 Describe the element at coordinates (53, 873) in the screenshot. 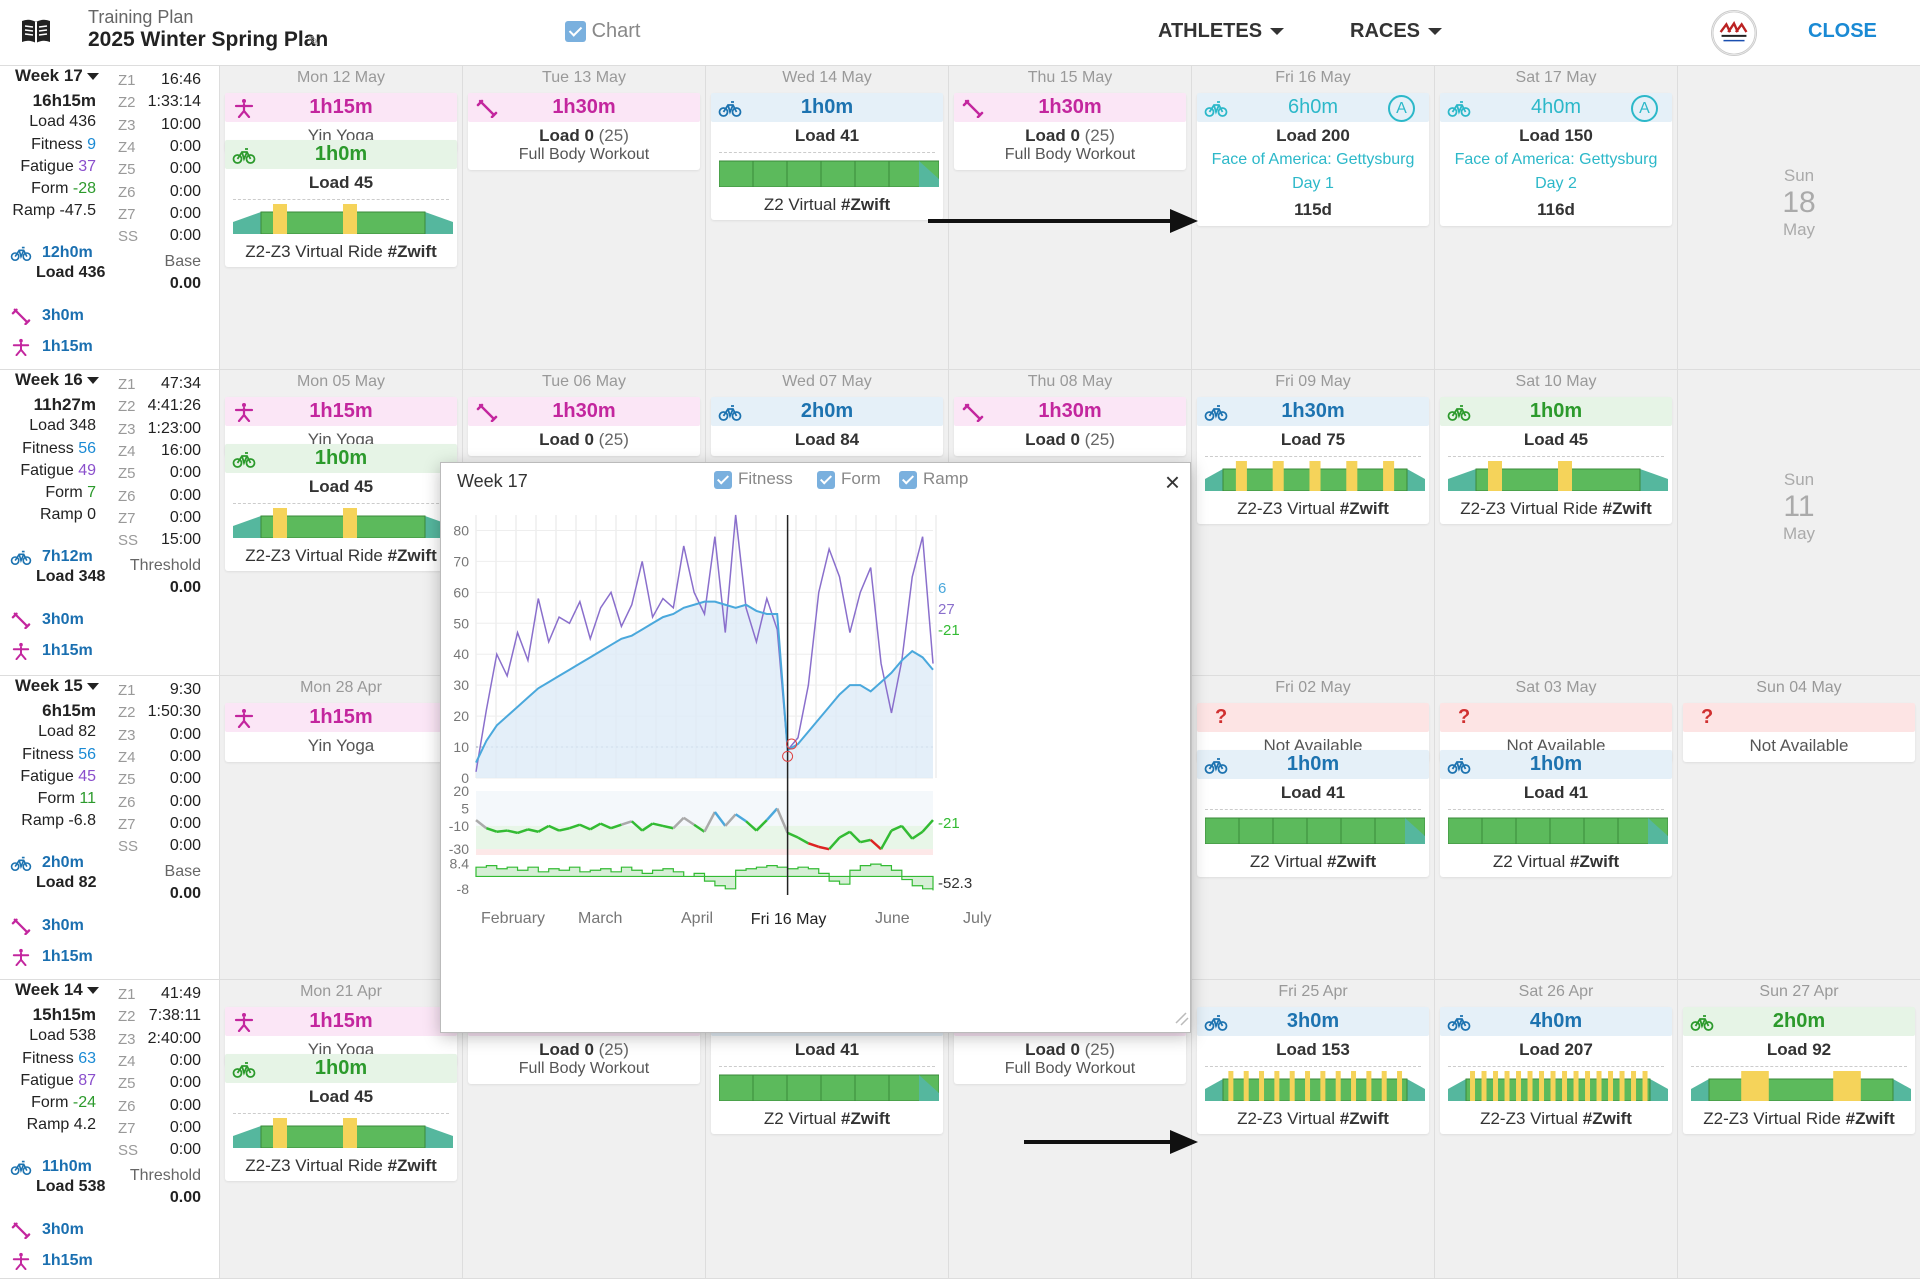

I see `sport-total-ride: 2h0m Load 82` at that location.